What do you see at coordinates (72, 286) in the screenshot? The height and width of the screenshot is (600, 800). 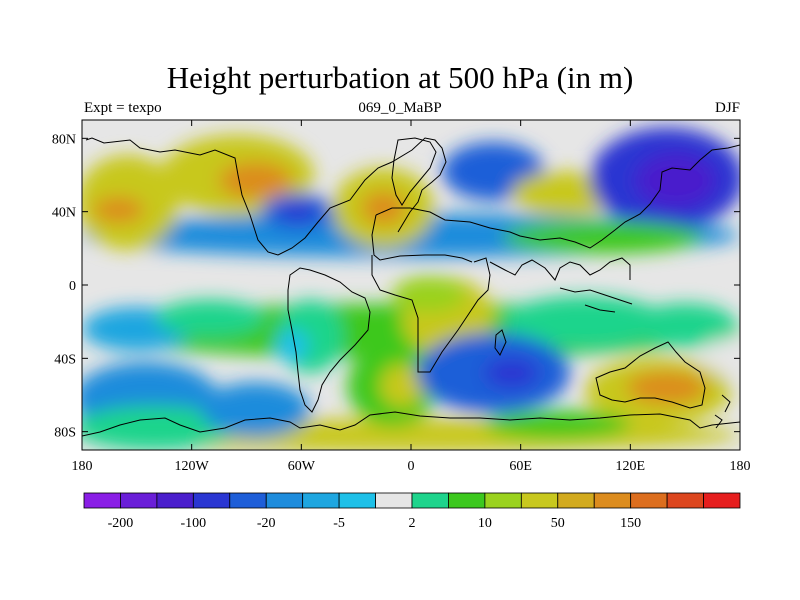 I see `y-tick-label: 0` at bounding box center [72, 286].